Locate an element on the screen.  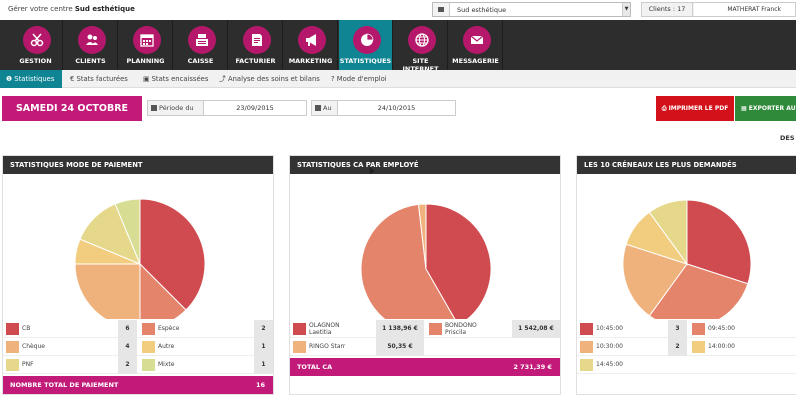
tab-label: Analyse des soins et bilans is located at coordinates (273, 79).